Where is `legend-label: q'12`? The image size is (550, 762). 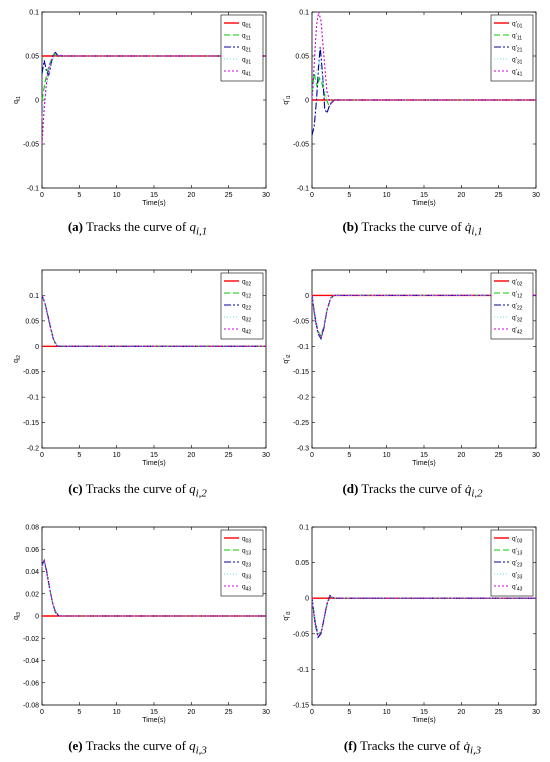
legend-label: q'12 is located at coordinates (517, 295).